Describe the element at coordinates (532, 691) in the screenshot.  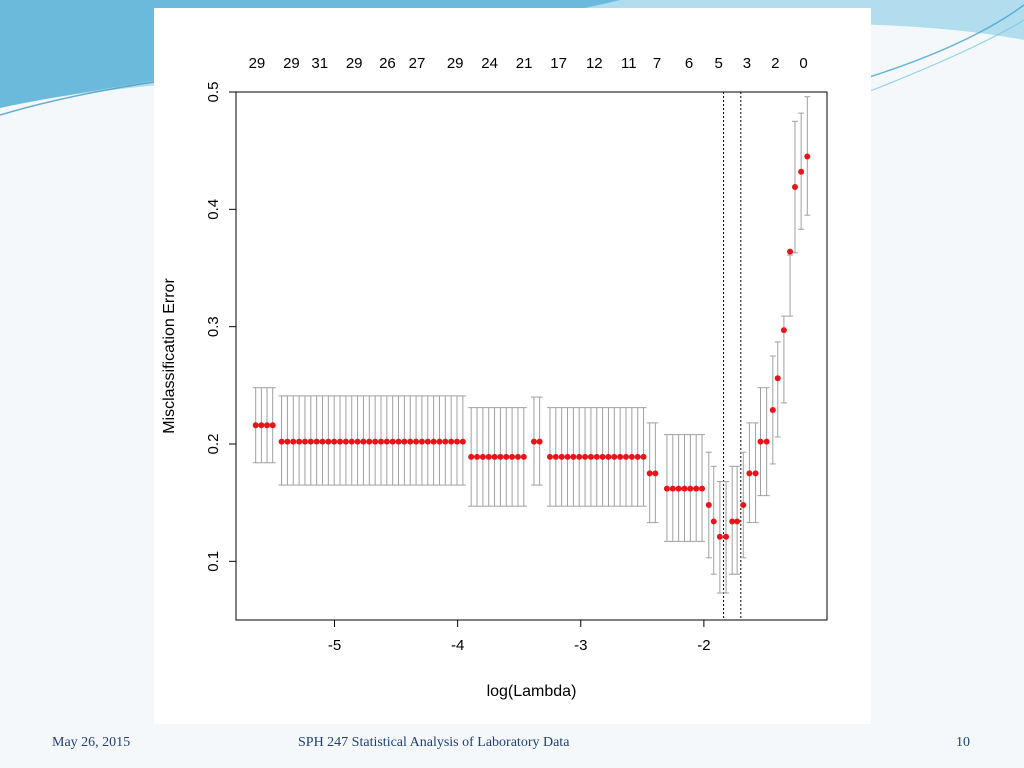
I see `x-axis-title: log(Lambda)` at that location.